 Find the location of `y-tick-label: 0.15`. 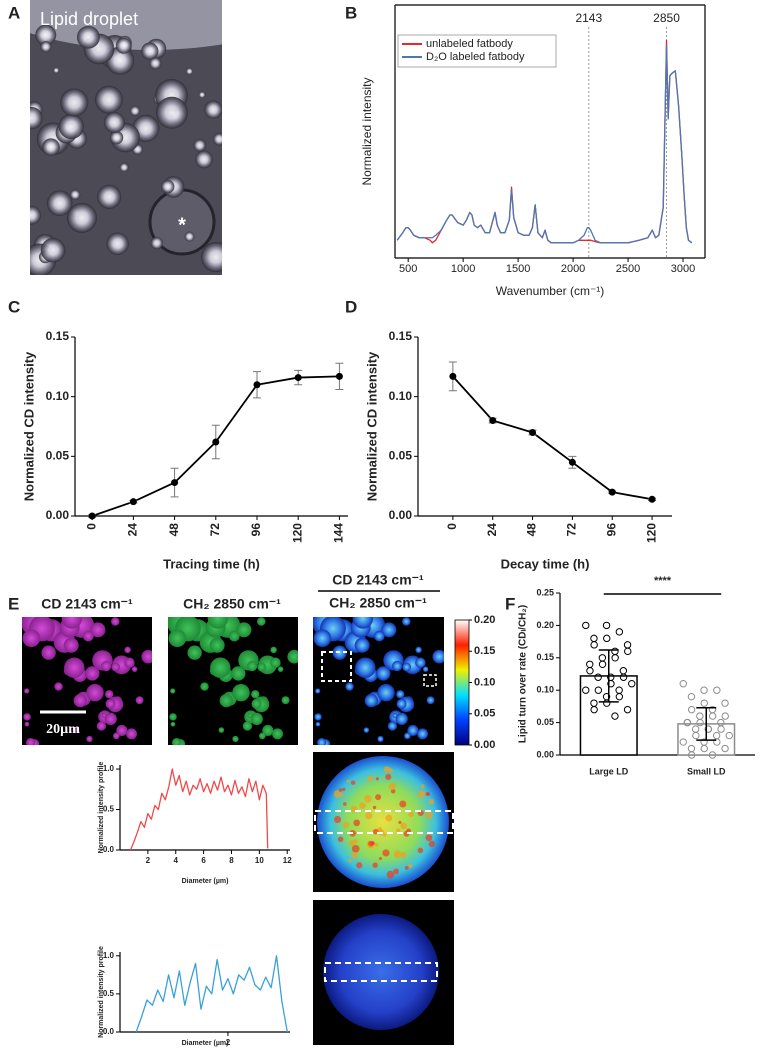

y-tick-label: 0.15 is located at coordinates (58, 336).